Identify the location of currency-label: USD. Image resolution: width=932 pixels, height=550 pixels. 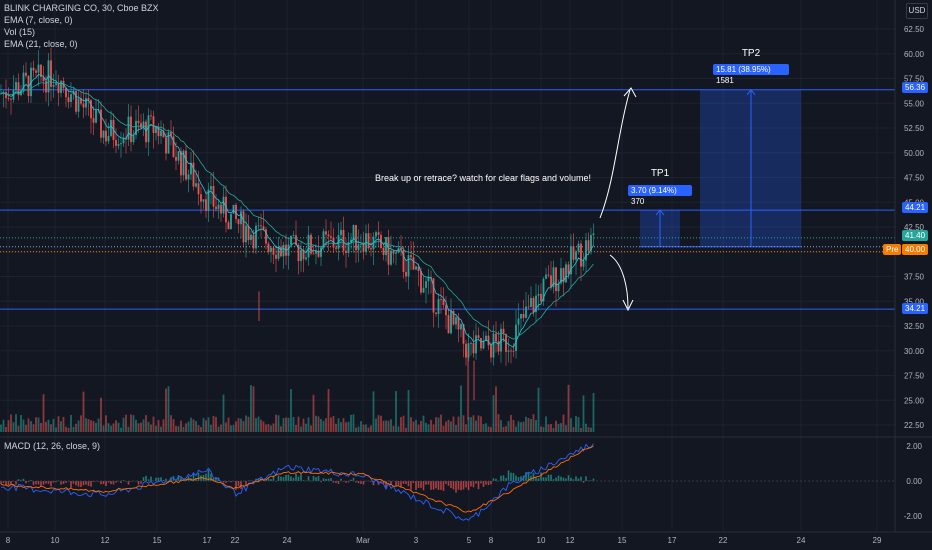
(917, 11).